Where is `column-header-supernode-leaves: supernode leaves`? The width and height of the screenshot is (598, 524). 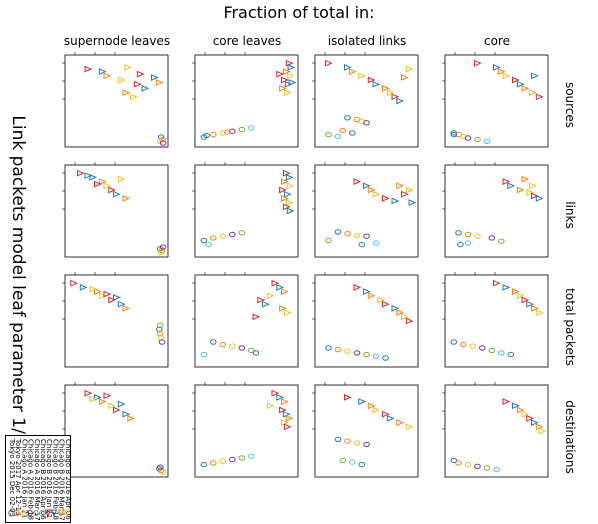
column-header-supernode-leaves: supernode leaves is located at coordinates (117, 41).